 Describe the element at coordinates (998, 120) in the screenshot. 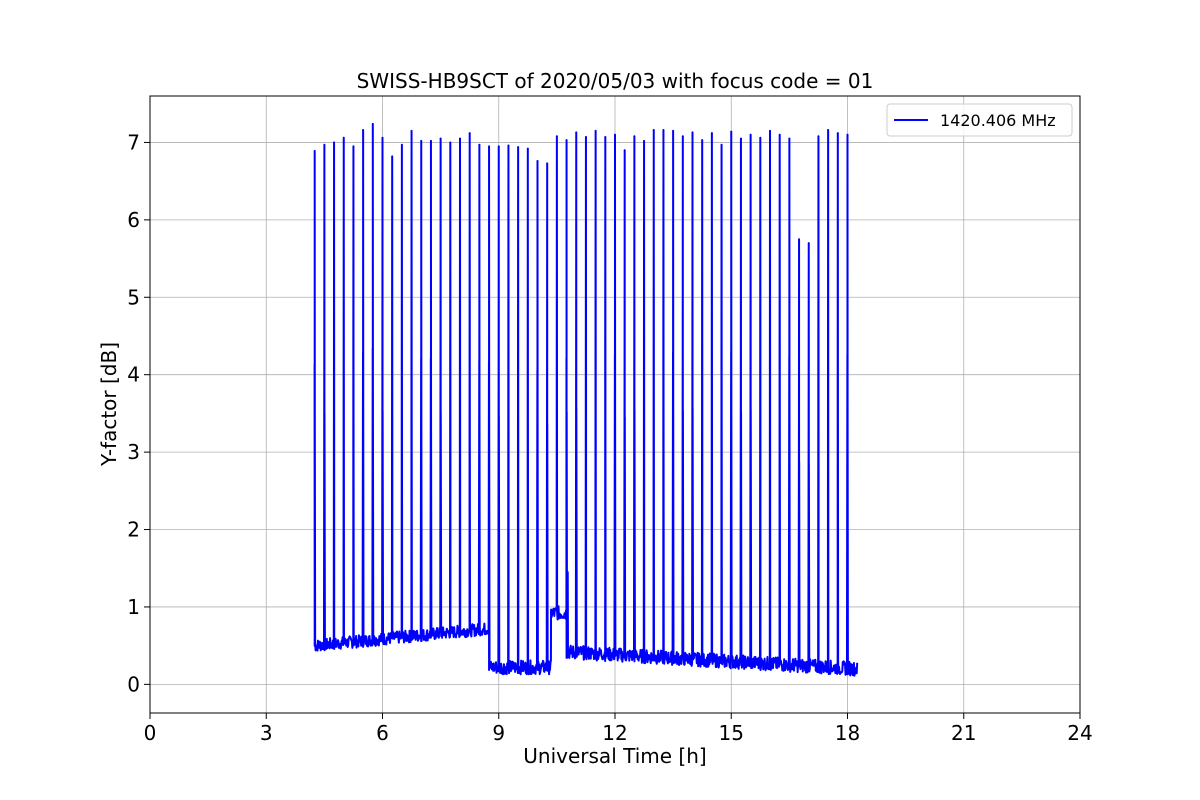

I see `legend-label: 1420.406 MHz` at that location.